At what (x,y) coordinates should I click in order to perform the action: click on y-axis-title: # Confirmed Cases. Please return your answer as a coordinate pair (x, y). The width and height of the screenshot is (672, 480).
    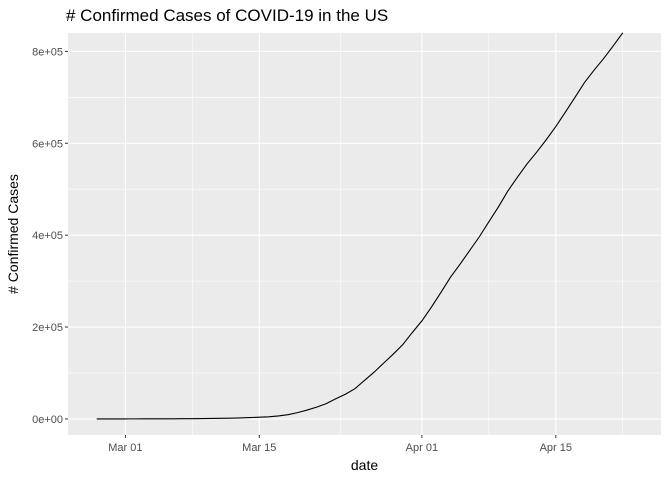
    Looking at the image, I should click on (13, 234).